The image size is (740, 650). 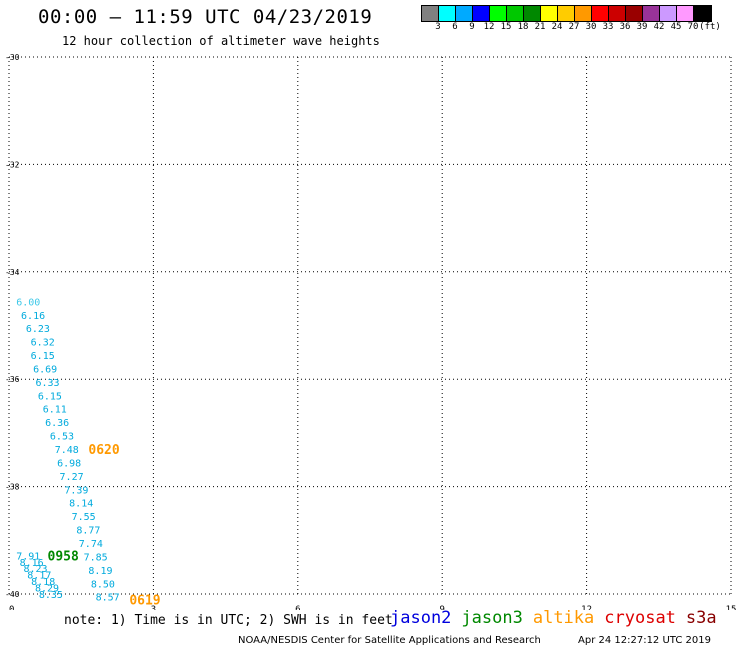 I want to click on color-scale-label: 15, so click(x=506, y=27).